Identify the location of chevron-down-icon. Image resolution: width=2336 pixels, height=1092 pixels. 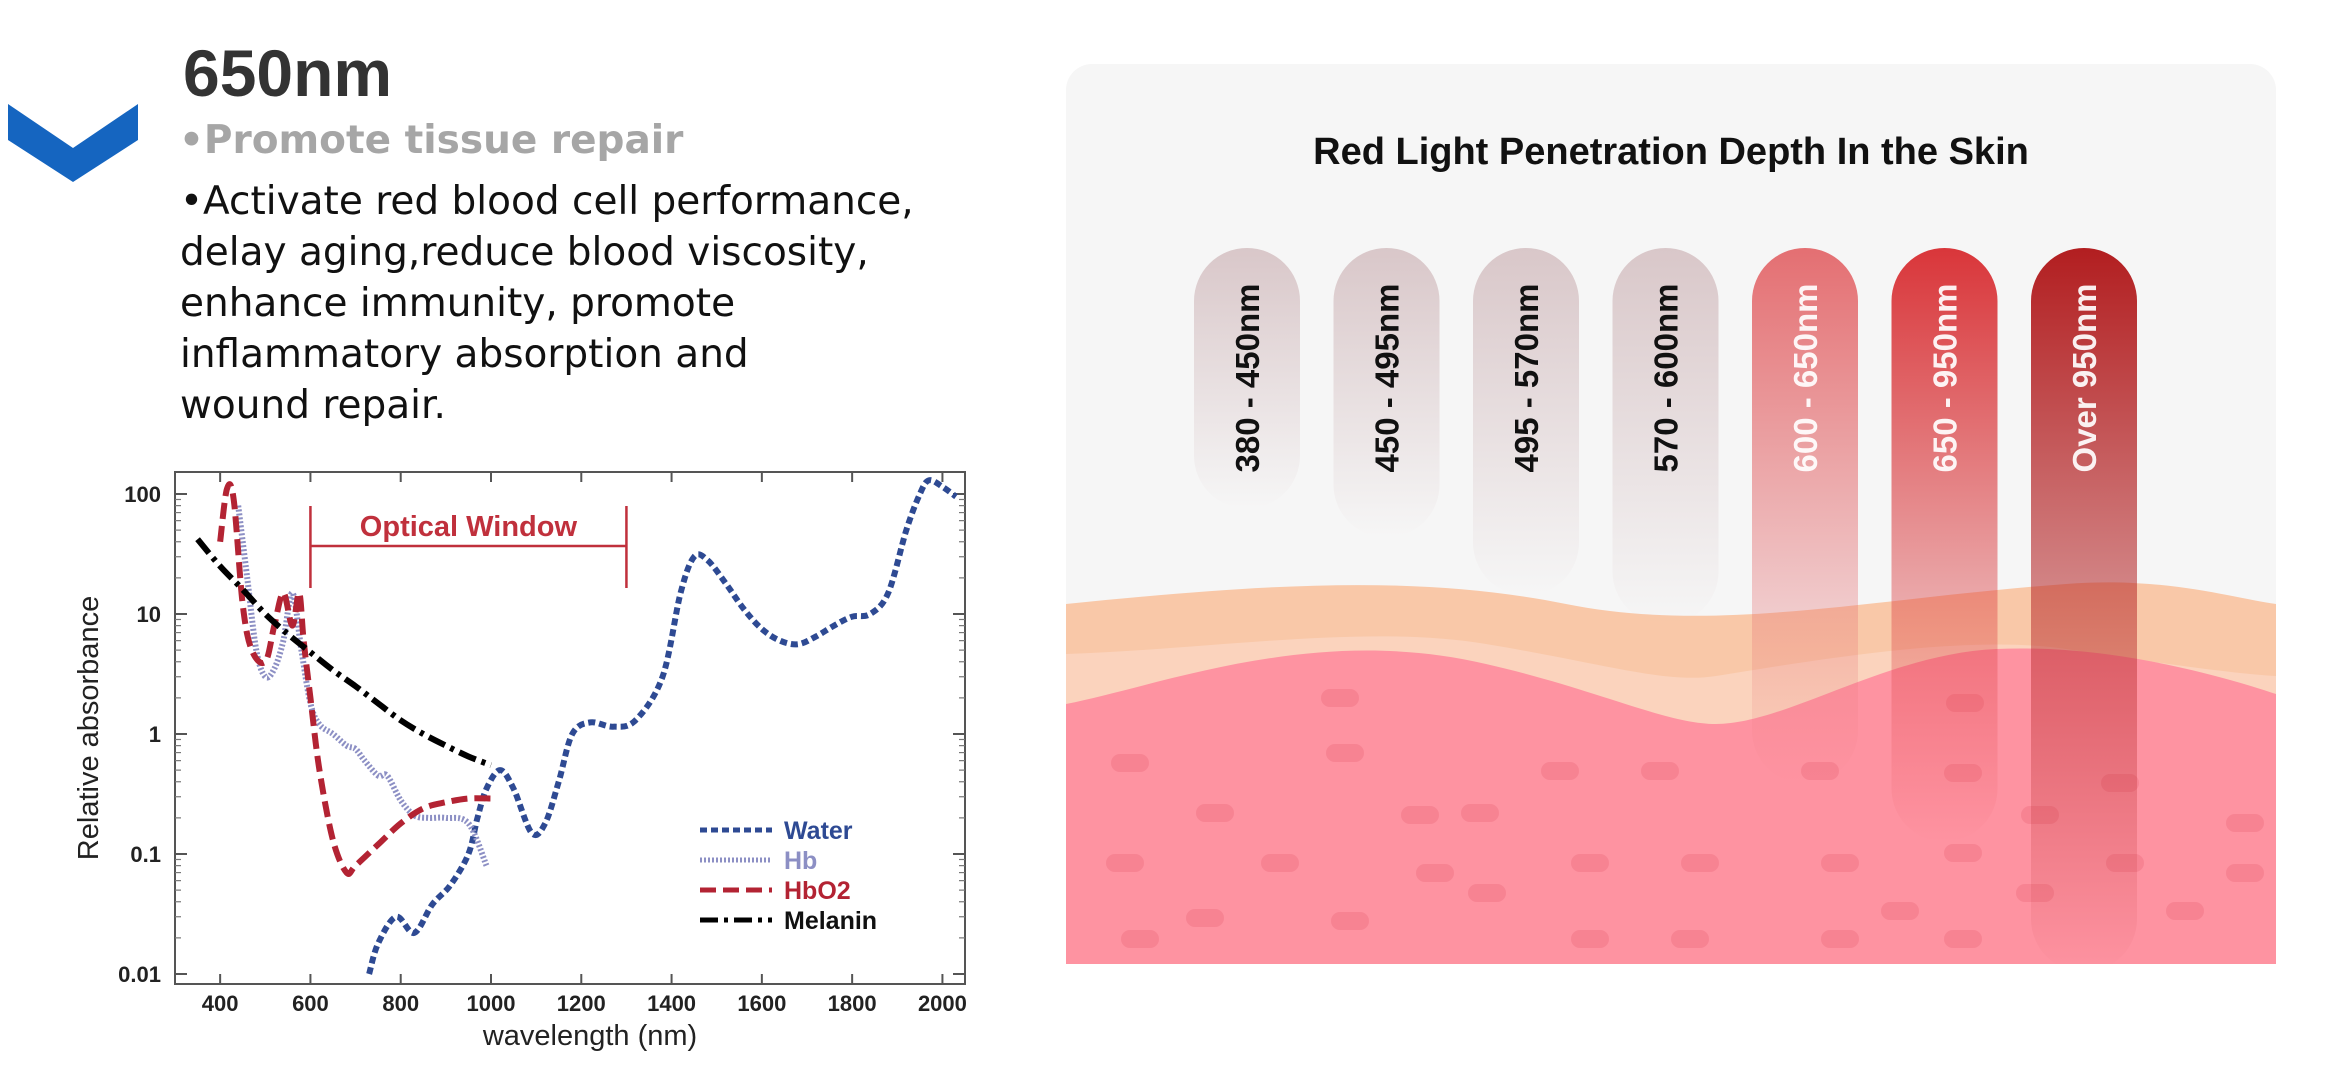
(73, 143).